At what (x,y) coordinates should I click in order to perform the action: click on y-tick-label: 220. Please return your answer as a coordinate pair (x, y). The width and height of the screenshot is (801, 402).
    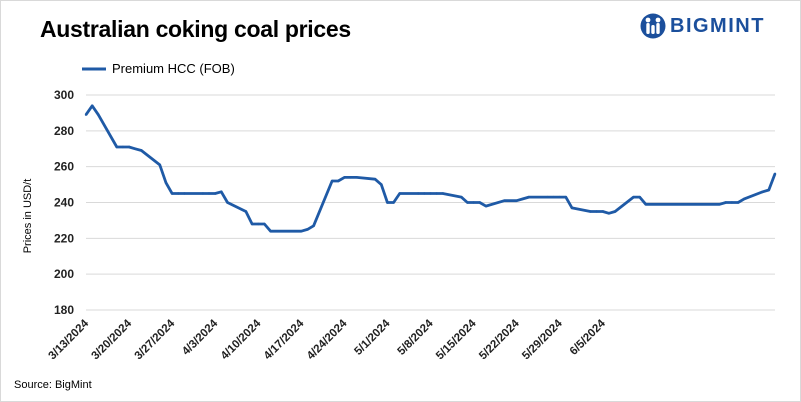
    Looking at the image, I should click on (64, 238).